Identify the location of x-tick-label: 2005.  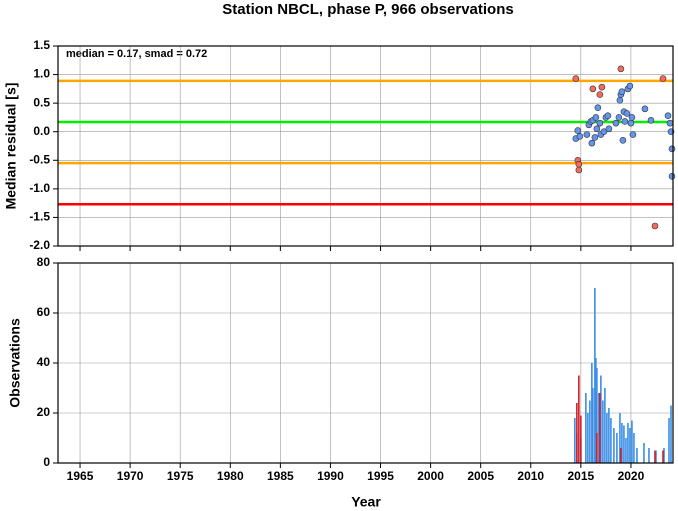
(480, 476).